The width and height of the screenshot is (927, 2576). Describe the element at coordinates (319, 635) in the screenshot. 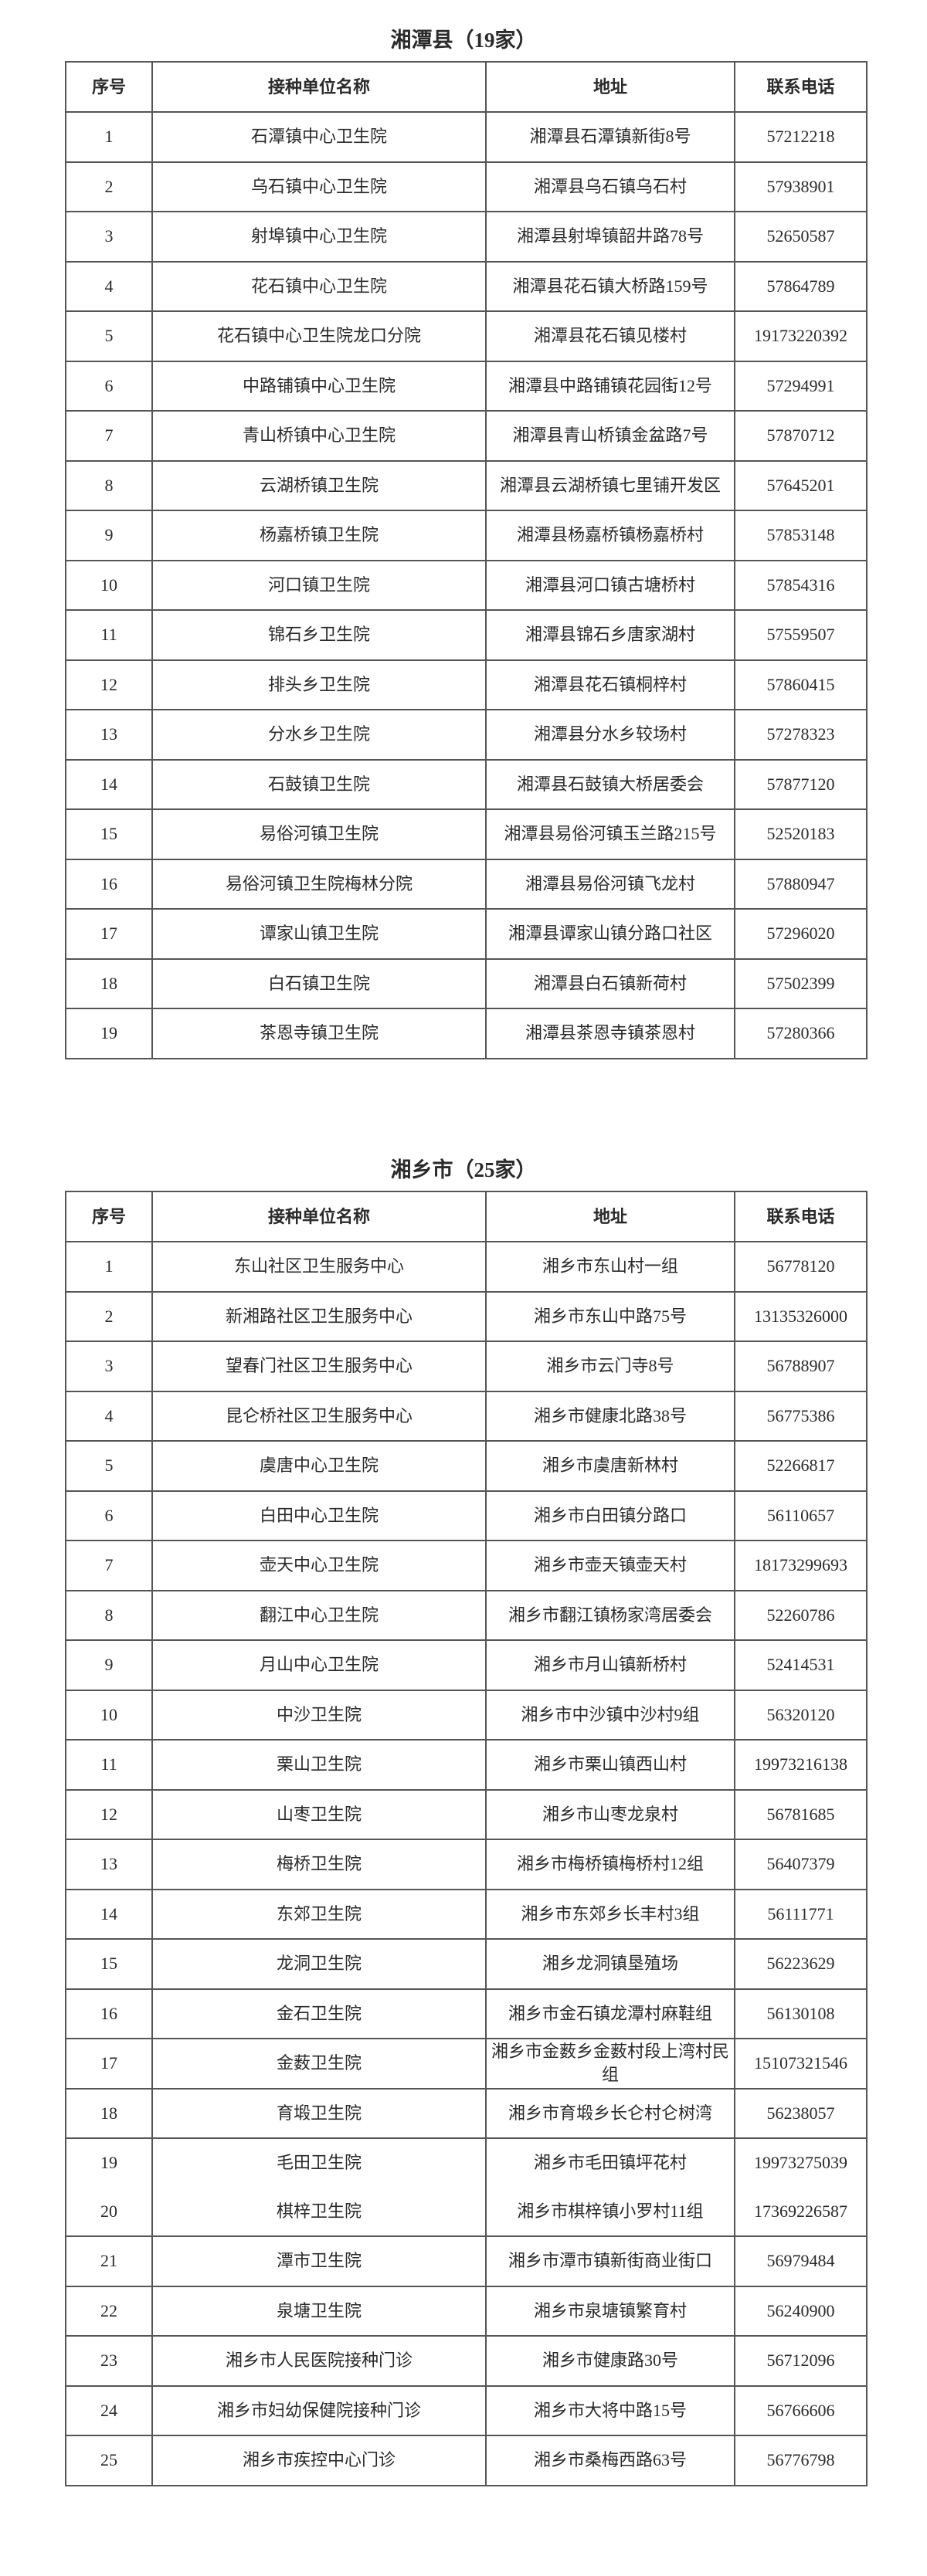

I see `cell-unit-name: 锦石乡卫生院` at that location.